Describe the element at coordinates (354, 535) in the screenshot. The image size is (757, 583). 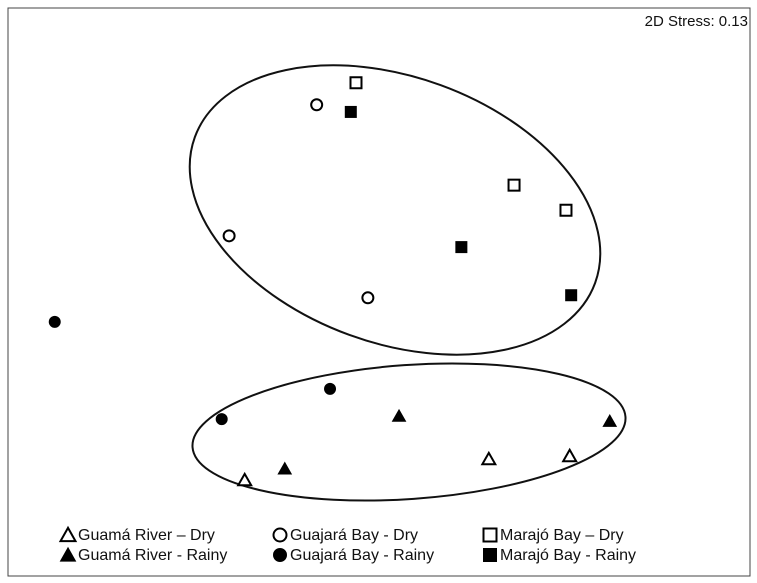
I see `legend-label: Guajará Bay - Dry` at that location.